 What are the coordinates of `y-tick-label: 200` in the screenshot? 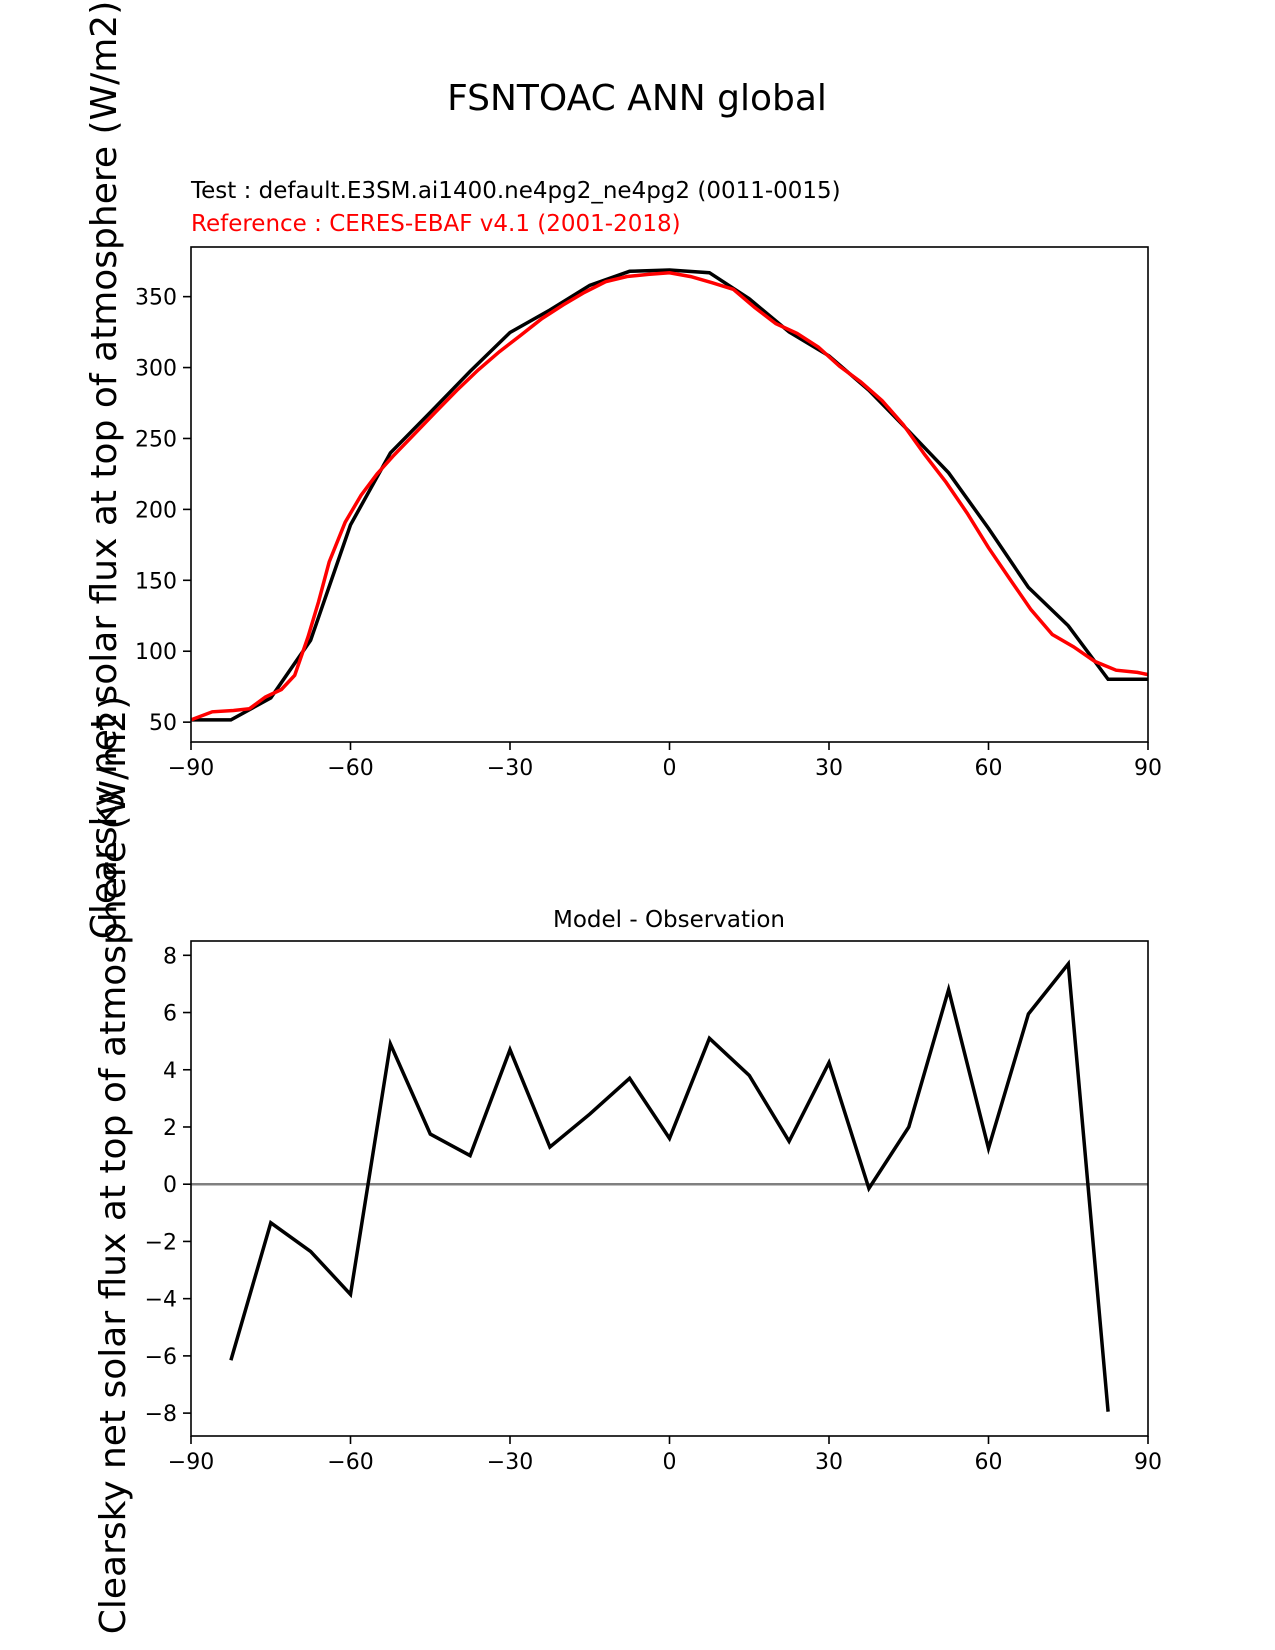 It's located at (156, 510).